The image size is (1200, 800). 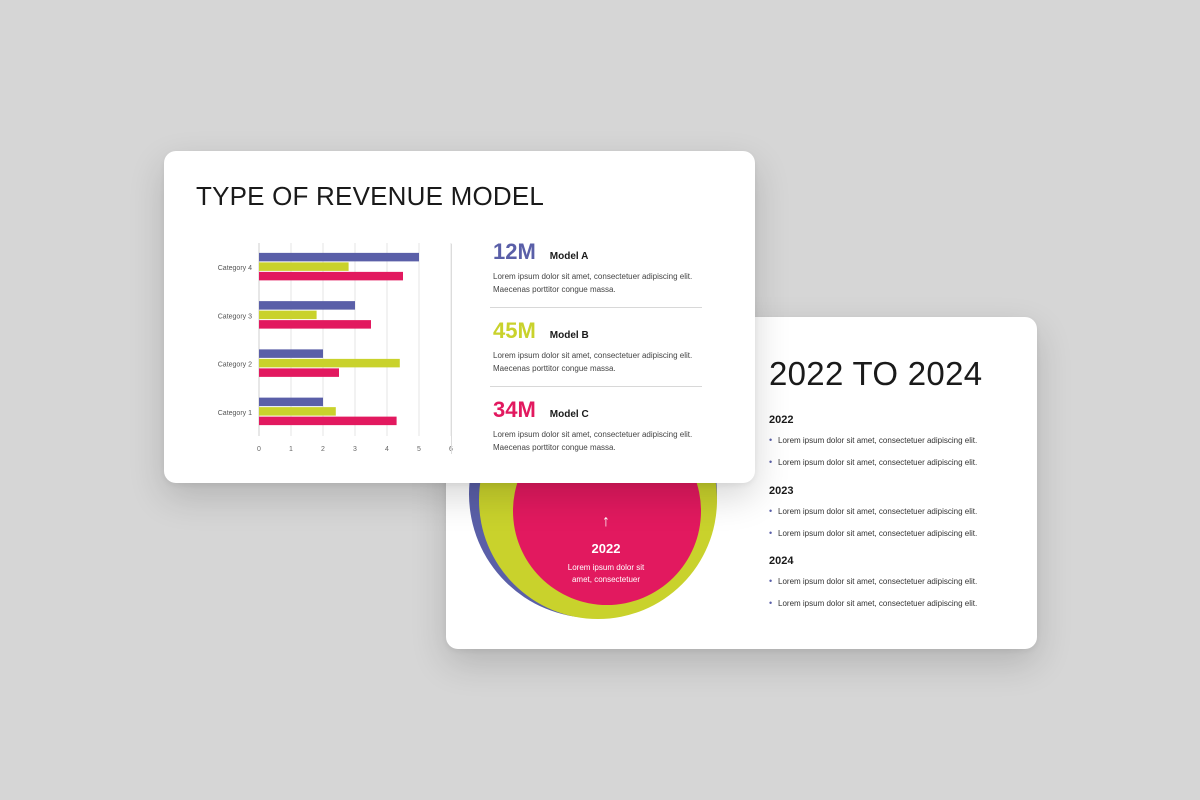 I want to click on circle-desc-line-2: amet, consectetuer, so click(x=606, y=579).